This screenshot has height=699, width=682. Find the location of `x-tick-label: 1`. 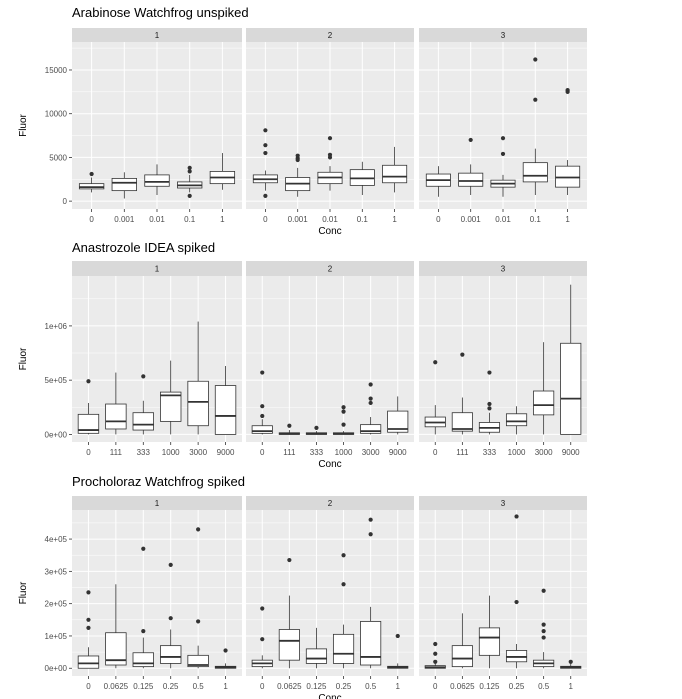

x-tick-label: 1 is located at coordinates (571, 686).